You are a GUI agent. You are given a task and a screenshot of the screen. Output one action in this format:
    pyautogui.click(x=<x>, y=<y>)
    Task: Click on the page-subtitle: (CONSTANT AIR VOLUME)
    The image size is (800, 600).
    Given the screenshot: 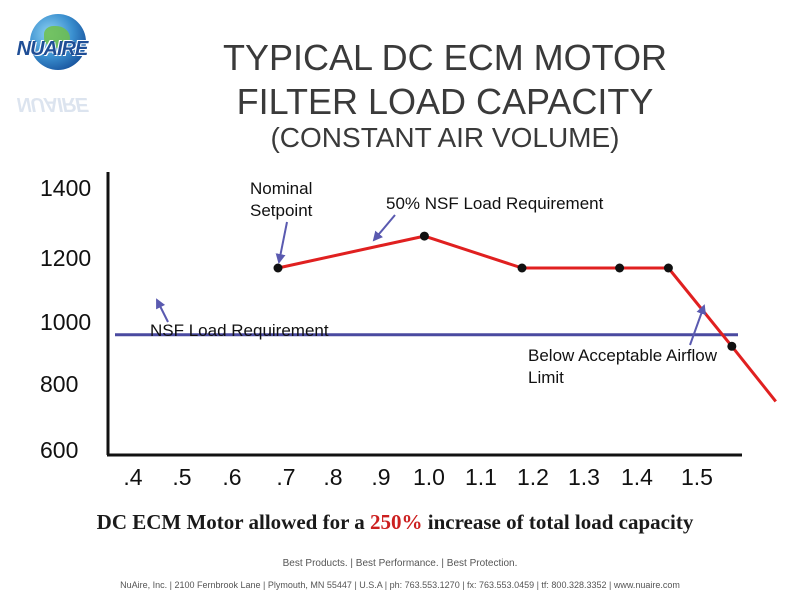 What is the action you would take?
    pyautogui.click(x=445, y=137)
    